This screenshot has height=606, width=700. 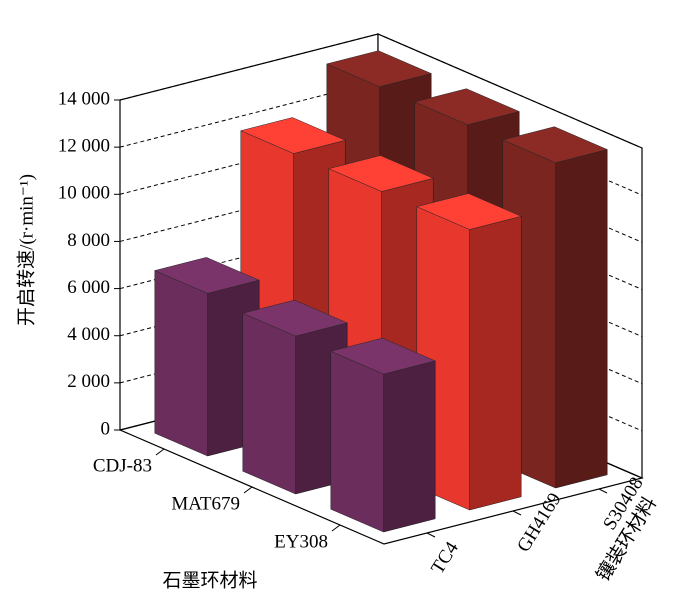 I want to click on bar, so click(x=383, y=435).